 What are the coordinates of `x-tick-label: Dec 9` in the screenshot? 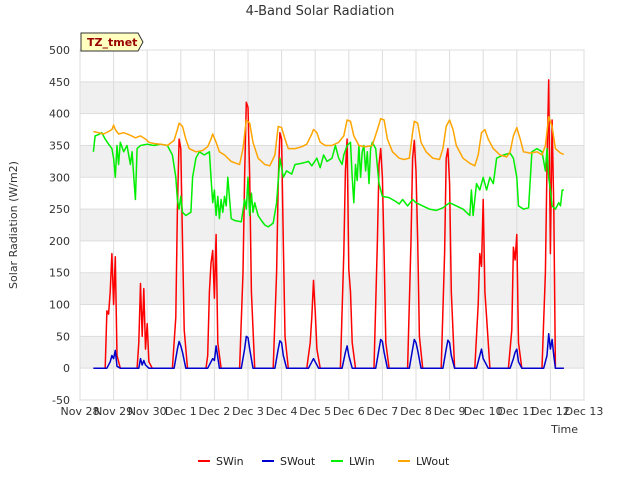 It's located at (450, 411).